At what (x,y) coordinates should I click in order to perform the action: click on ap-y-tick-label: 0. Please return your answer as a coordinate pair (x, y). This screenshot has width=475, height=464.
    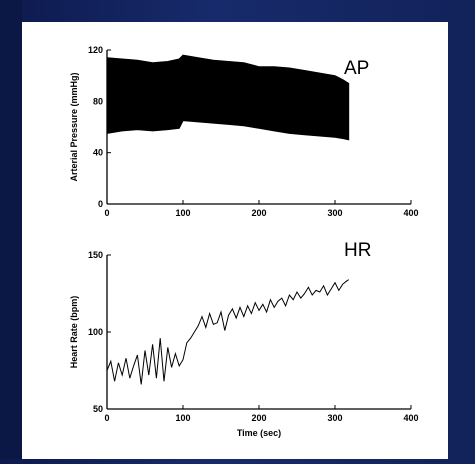
    Looking at the image, I should click on (100, 204).